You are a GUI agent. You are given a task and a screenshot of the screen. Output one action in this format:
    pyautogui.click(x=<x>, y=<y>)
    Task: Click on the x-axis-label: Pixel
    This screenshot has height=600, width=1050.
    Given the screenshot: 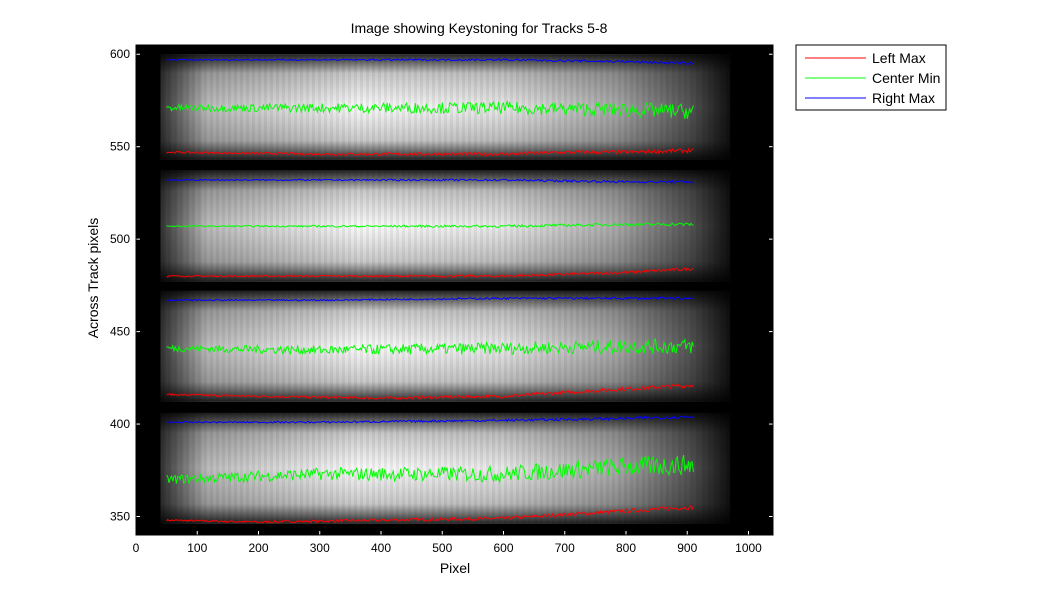 What is the action you would take?
    pyautogui.click(x=455, y=568)
    